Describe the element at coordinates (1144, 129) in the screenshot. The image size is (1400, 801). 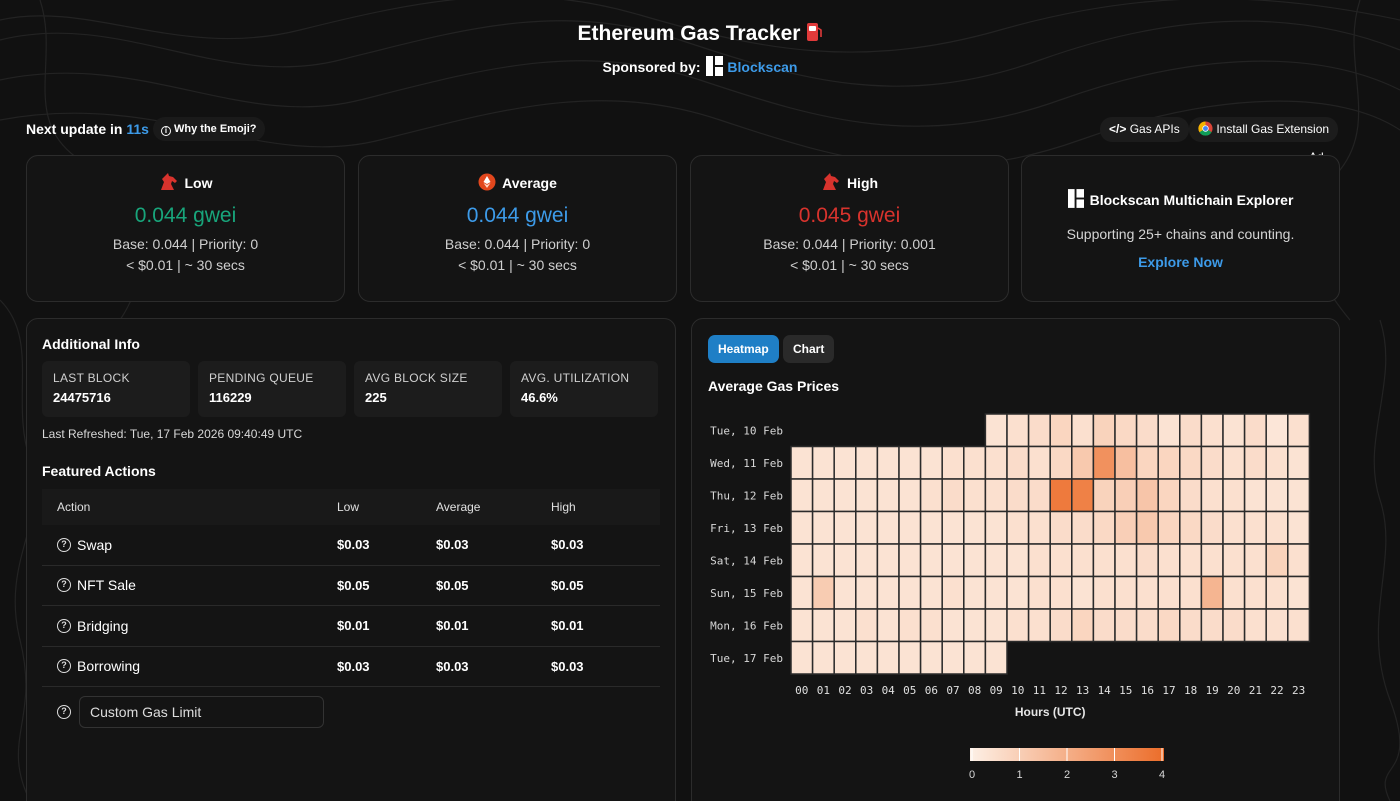
I see `gas-apis-button: </> Gas APIs` at that location.